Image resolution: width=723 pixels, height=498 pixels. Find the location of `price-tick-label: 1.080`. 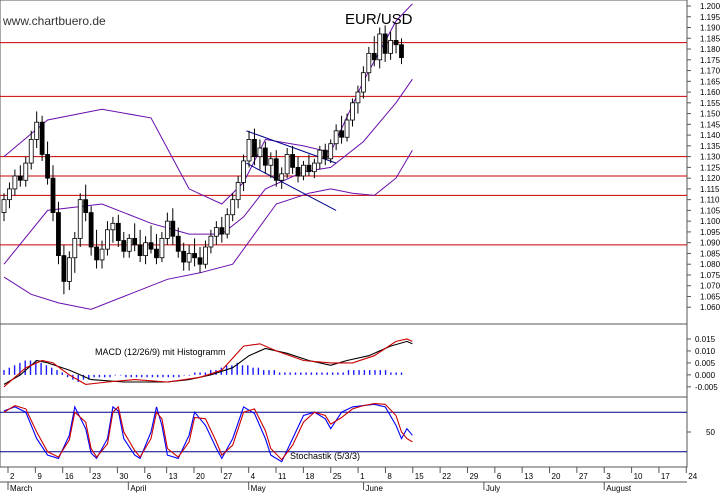

price-tick-label: 1.080 is located at coordinates (710, 264).